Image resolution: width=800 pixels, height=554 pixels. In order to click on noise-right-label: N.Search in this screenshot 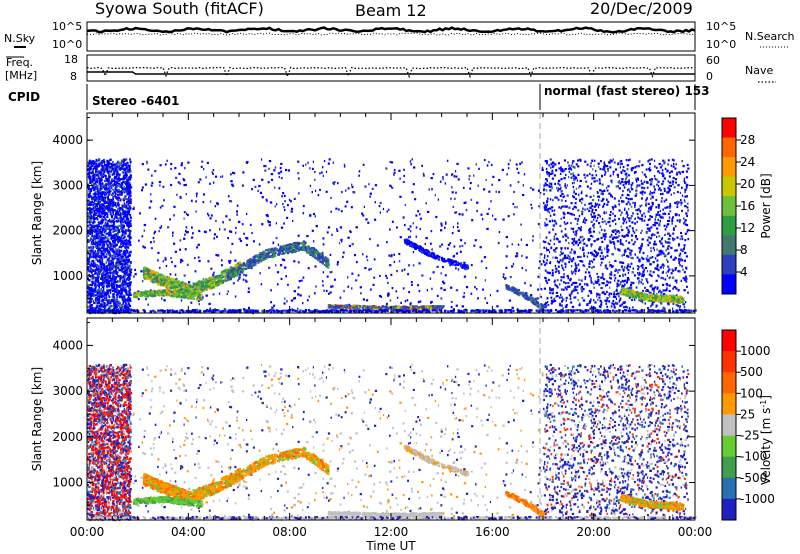, I will do `click(770, 36)`.